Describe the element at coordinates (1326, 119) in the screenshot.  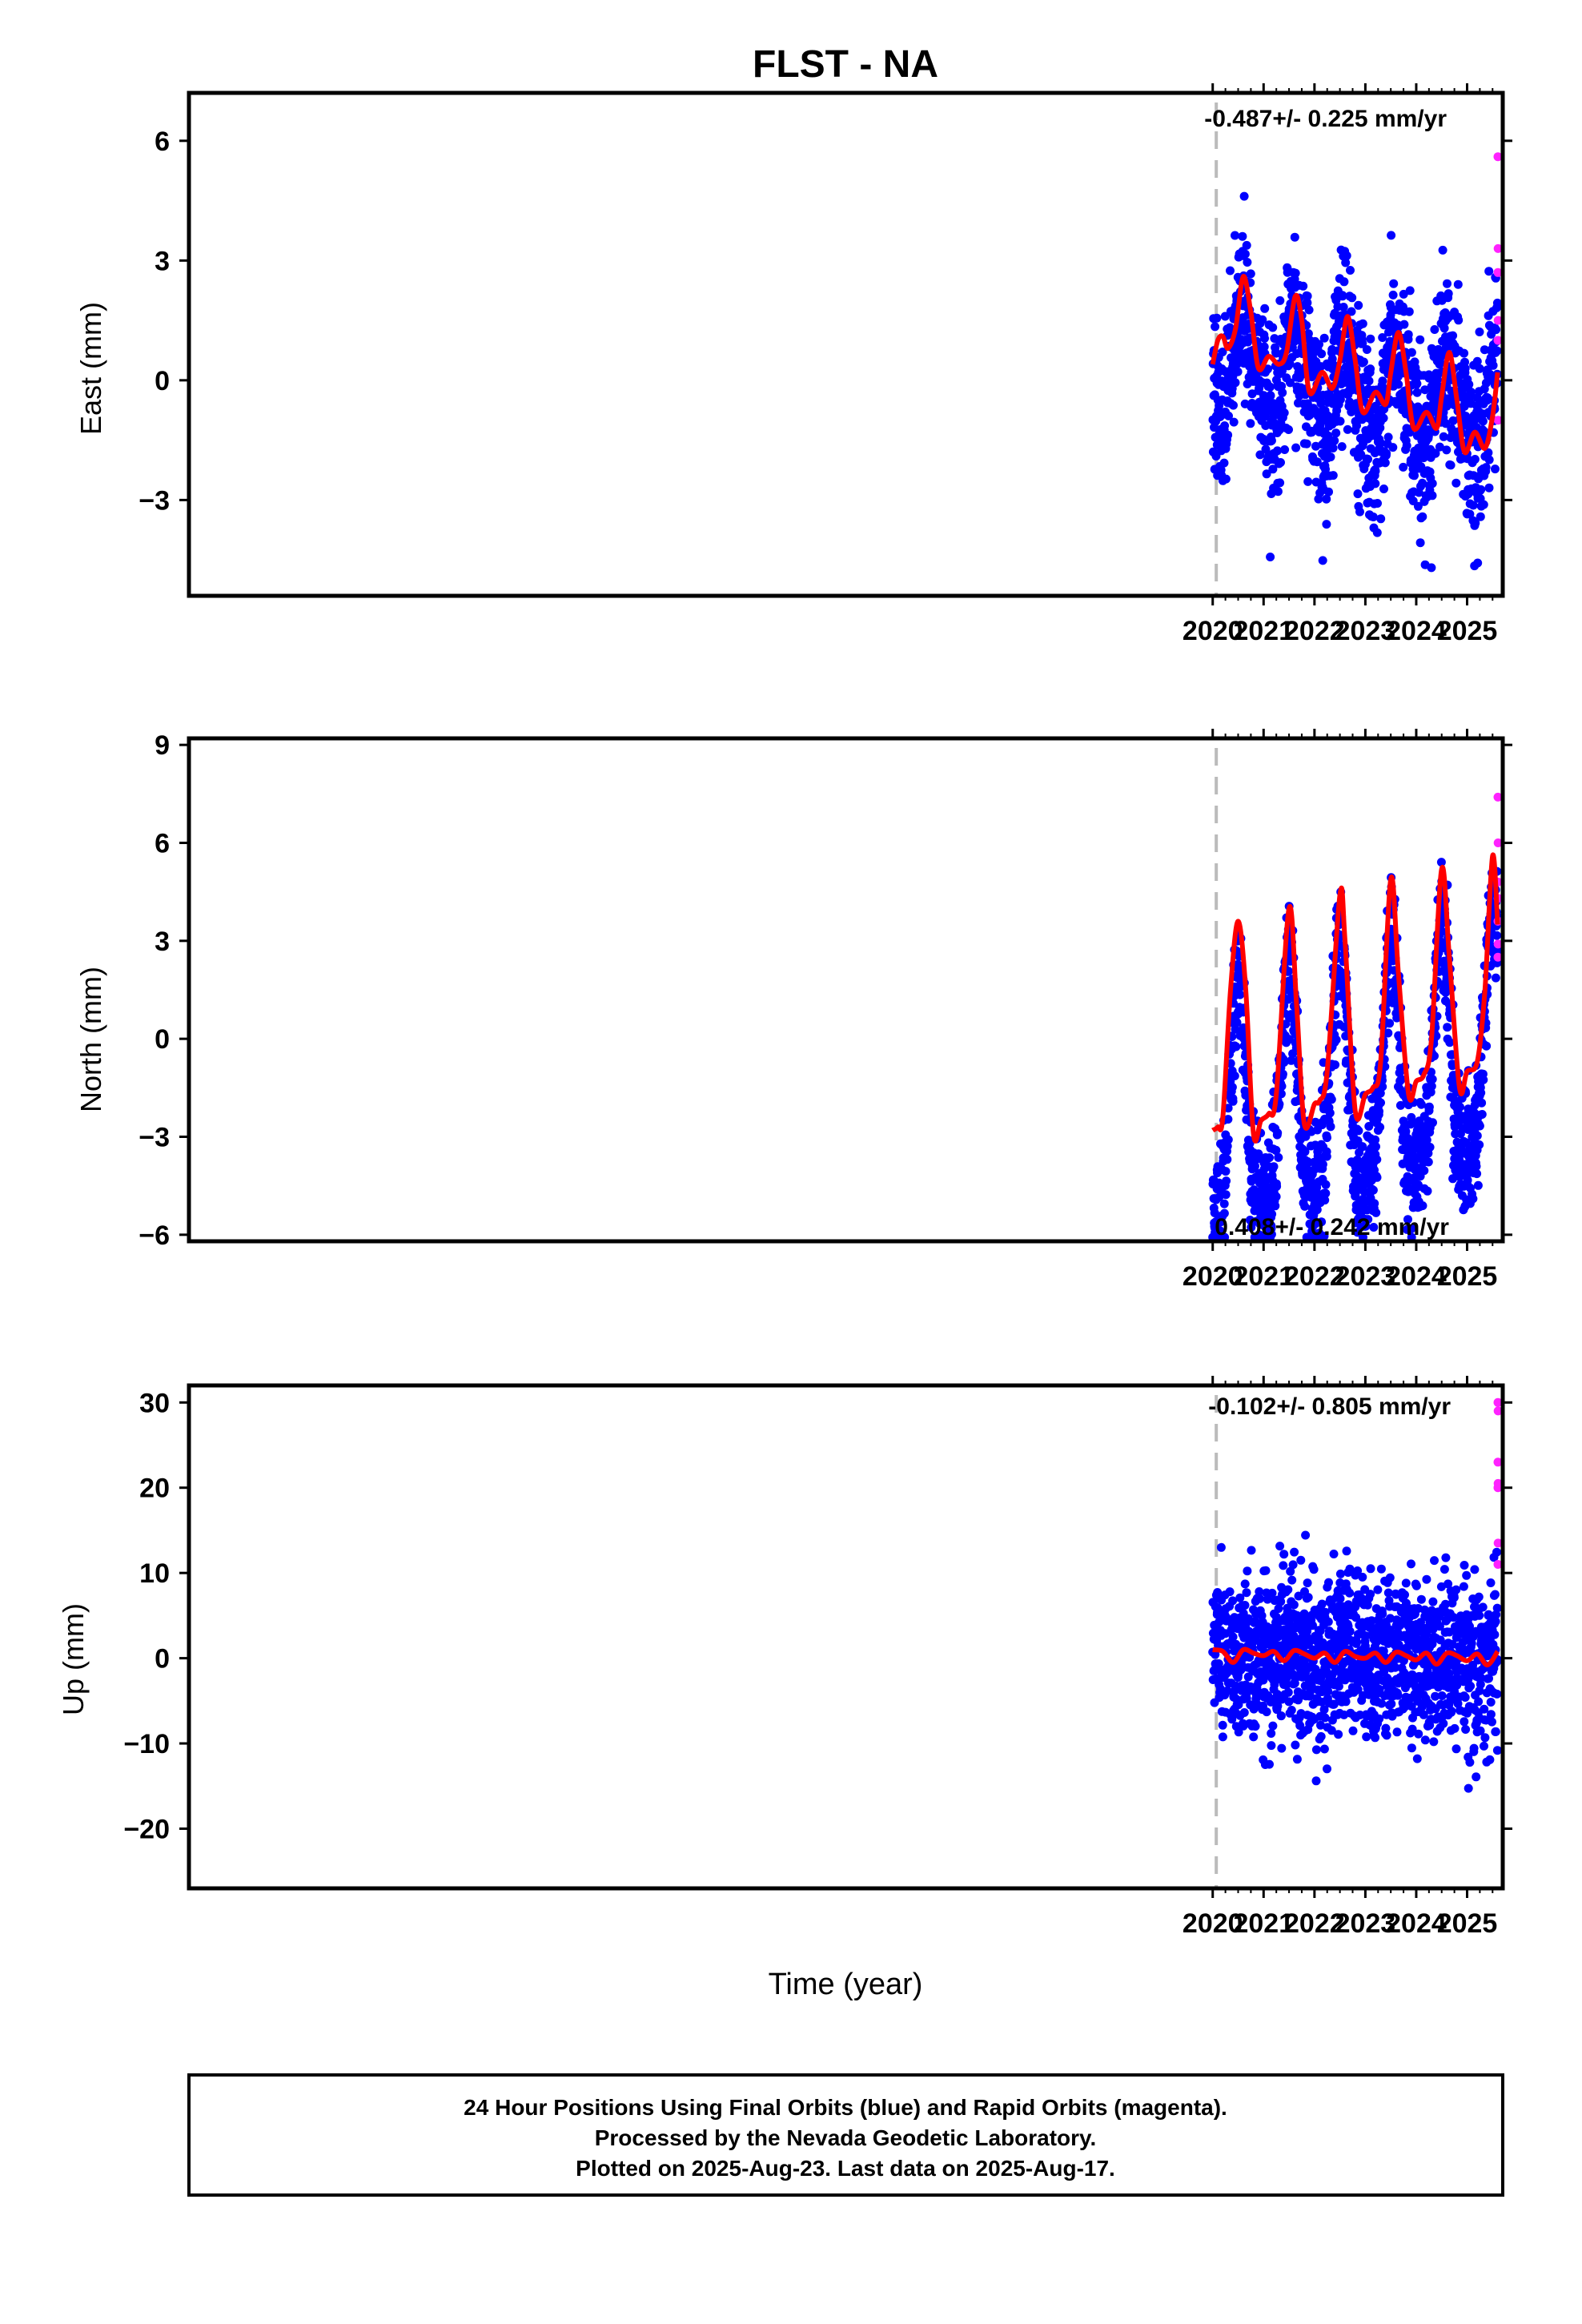
I see `east-rate-label: -0.487+/- 0.225 mm/yr` at that location.